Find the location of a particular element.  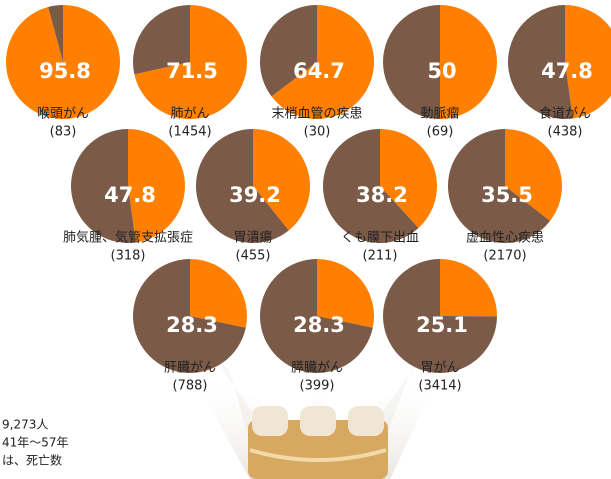

pie-subtitle: (3414) is located at coordinates (439, 386).